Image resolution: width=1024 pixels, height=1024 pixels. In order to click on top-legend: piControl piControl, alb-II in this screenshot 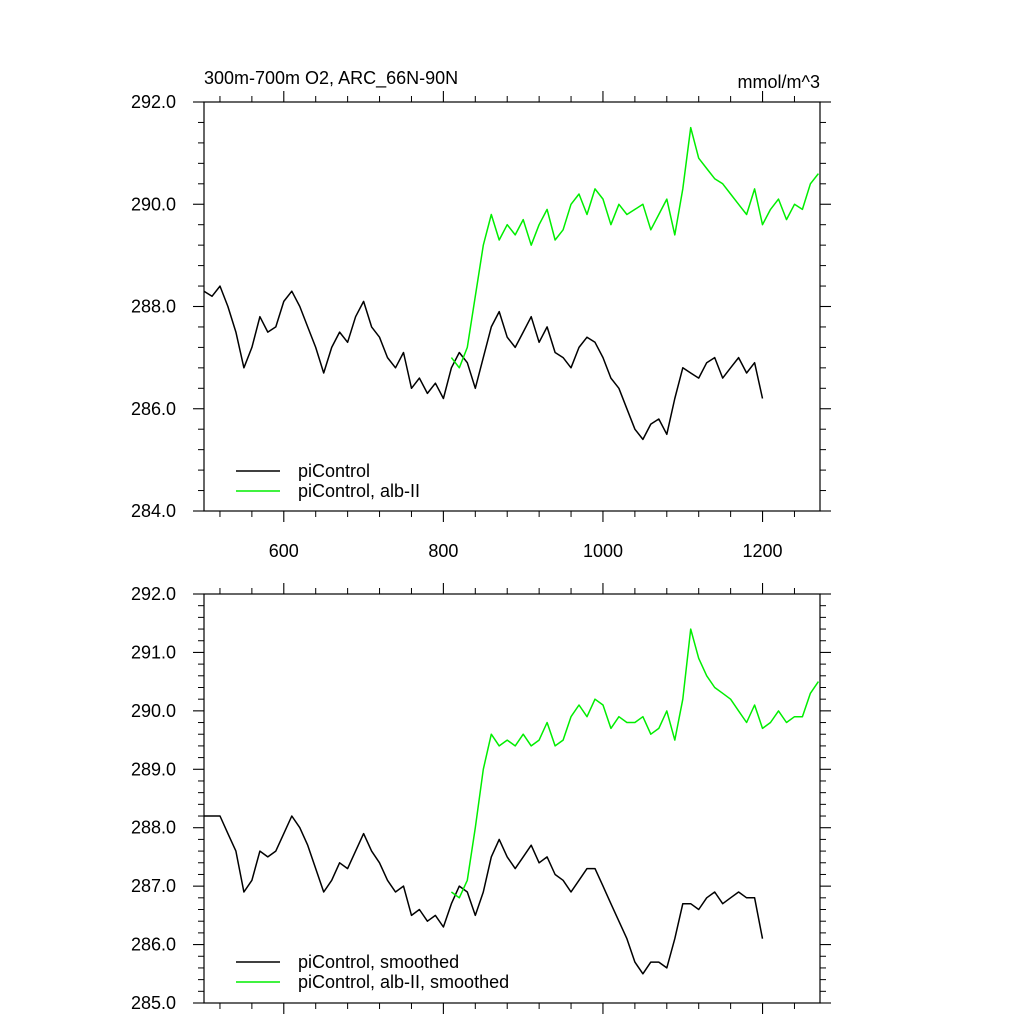, I will do `click(328, 481)`.